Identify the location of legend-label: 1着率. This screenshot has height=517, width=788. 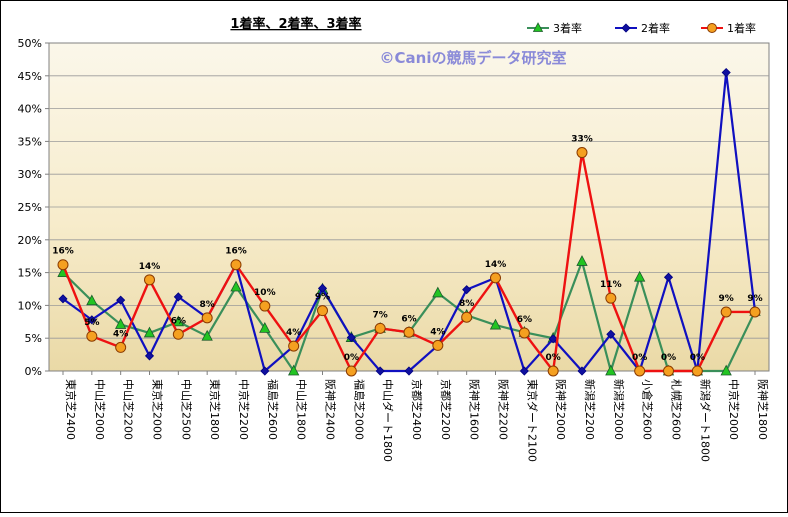
(741, 28).